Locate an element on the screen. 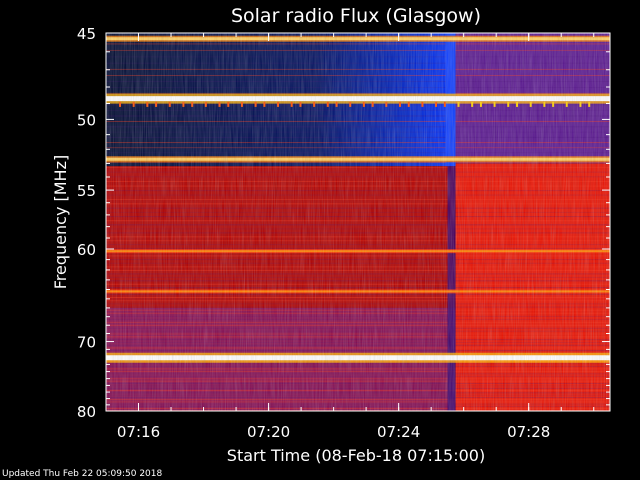 The width and height of the screenshot is (640, 480). chart-title: Solar radio Flux (Glasgow) is located at coordinates (356, 16).